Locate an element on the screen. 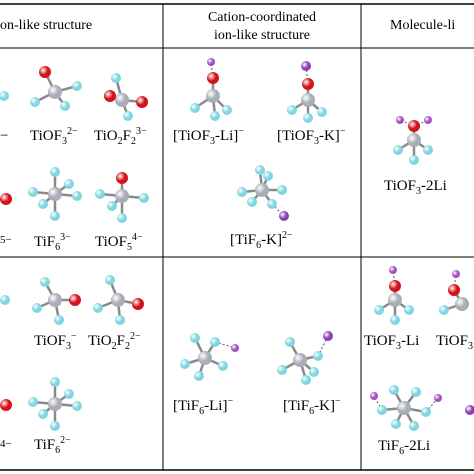  molecule-tiof3-2minus is located at coordinates (56, 88).